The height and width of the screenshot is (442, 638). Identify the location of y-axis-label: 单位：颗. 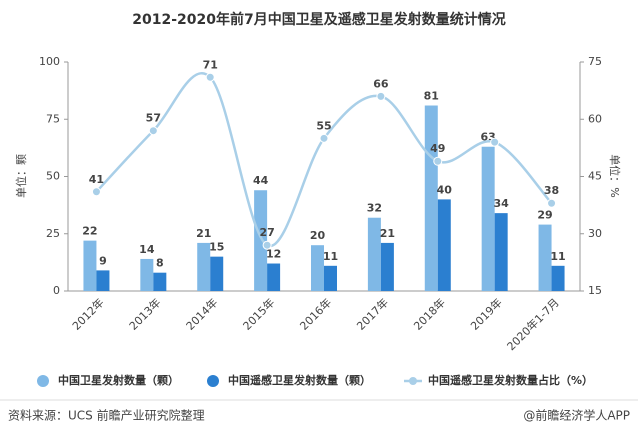
(21, 176).